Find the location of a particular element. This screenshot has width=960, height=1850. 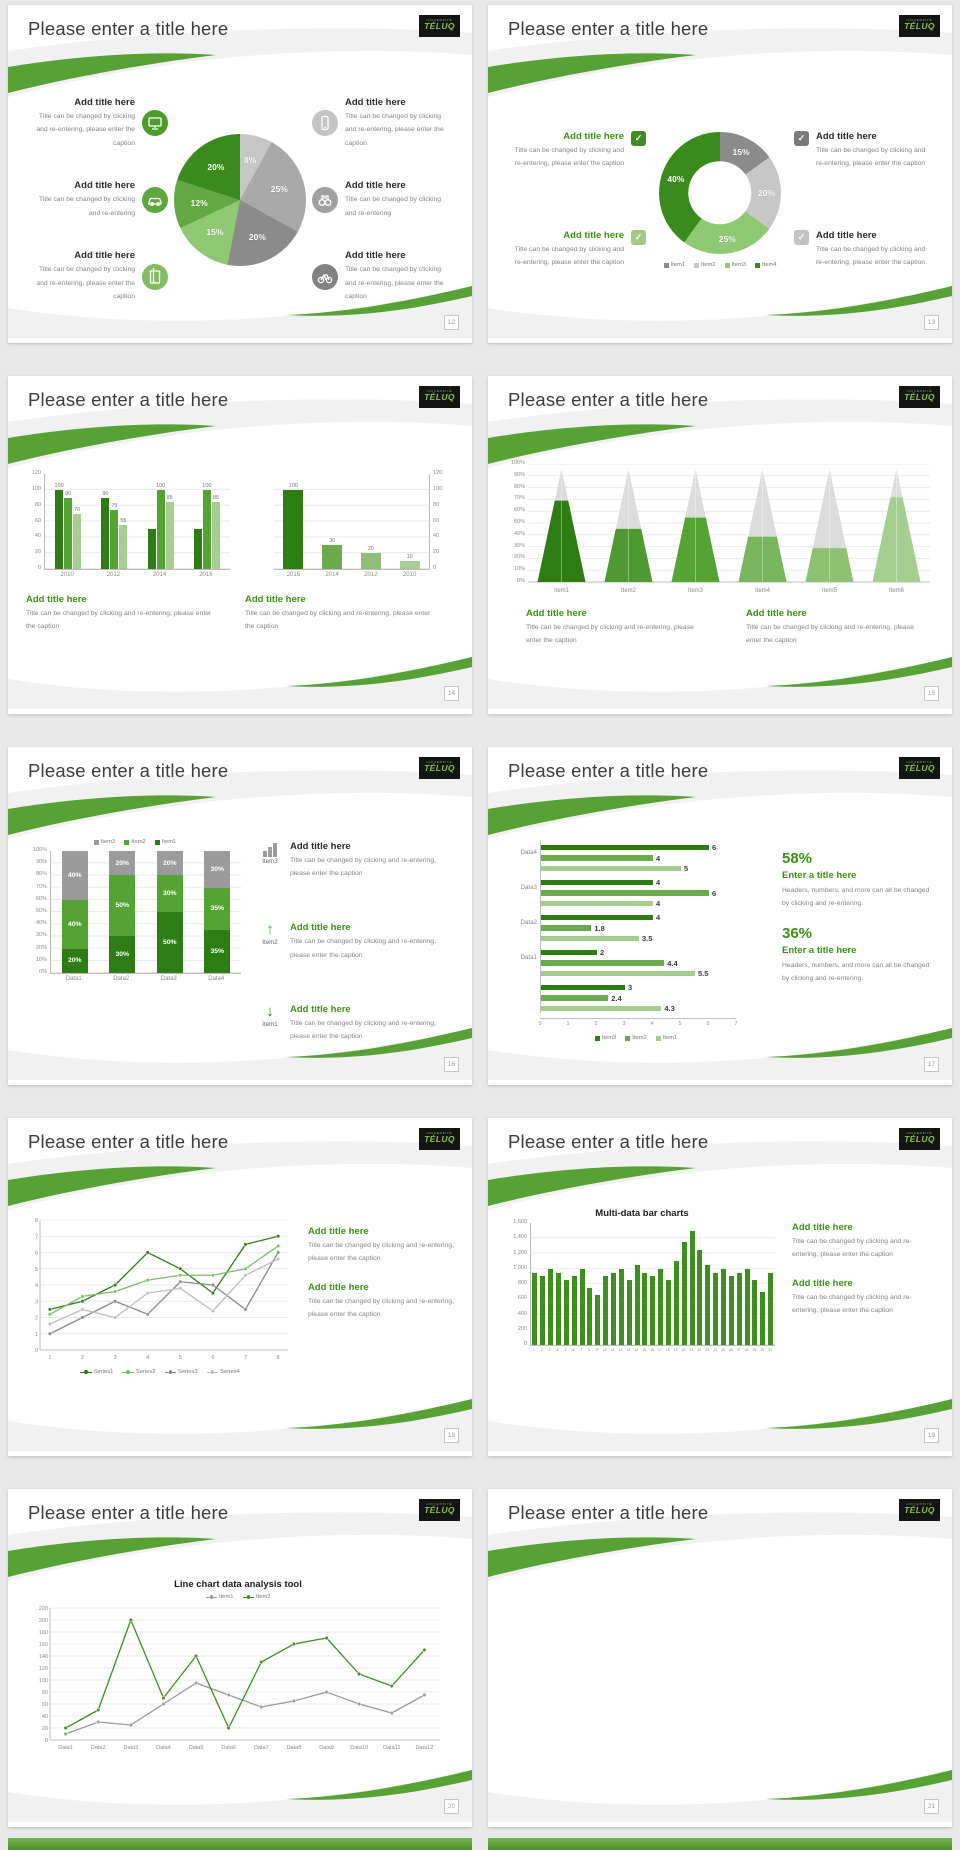

svg-text: 8 is located at coordinates (36, 1221).